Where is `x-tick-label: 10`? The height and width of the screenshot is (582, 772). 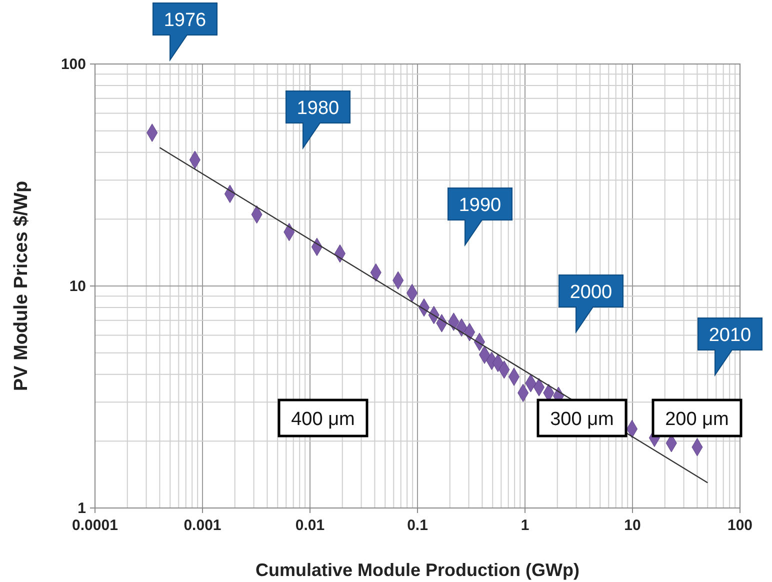 x-tick-label: 10 is located at coordinates (632, 525).